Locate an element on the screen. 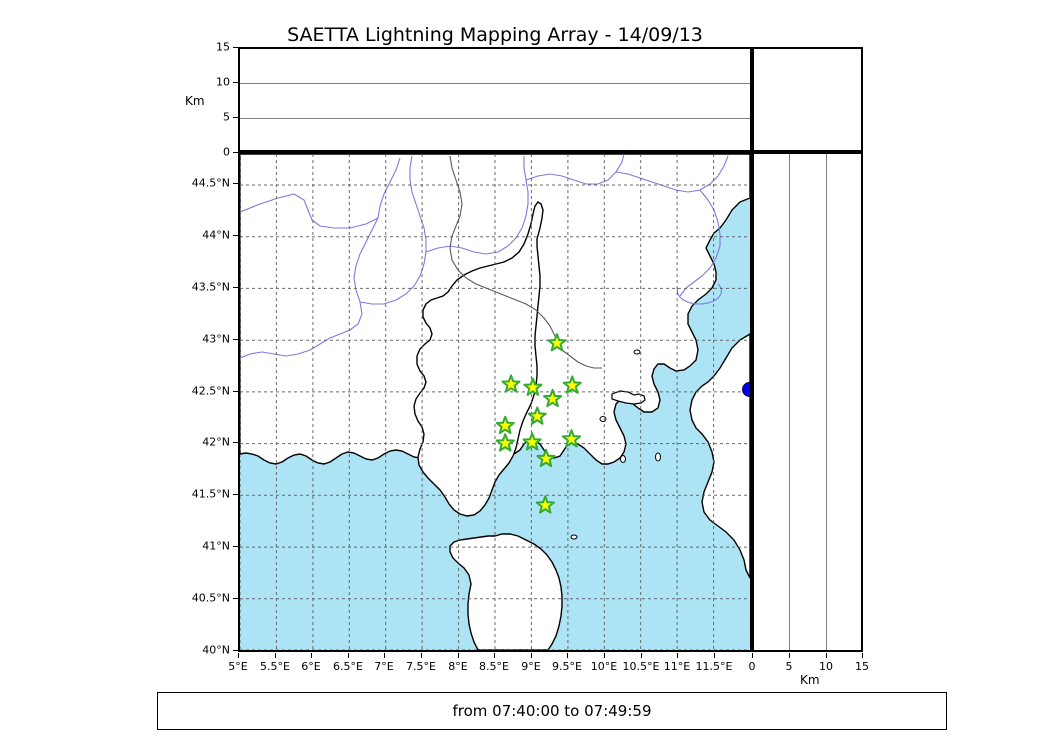  tick-lon-6_5: 6.5°E is located at coordinates (348, 666).